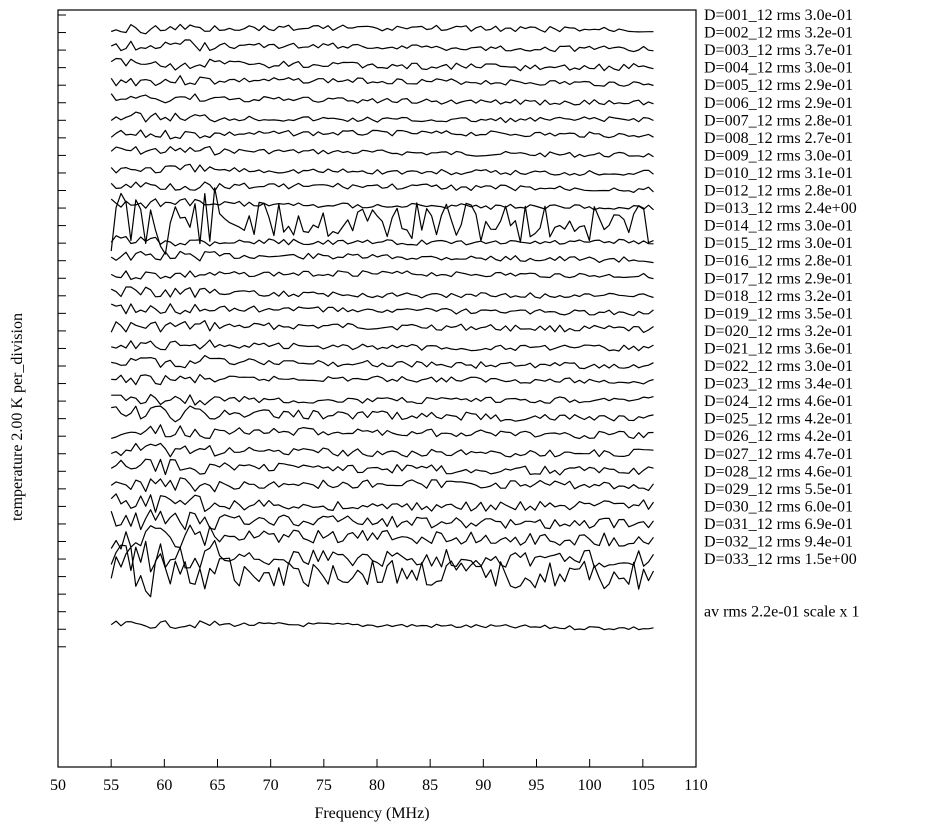 The height and width of the screenshot is (835, 925). I want to click on x-tick-label: 65, so click(218, 785).